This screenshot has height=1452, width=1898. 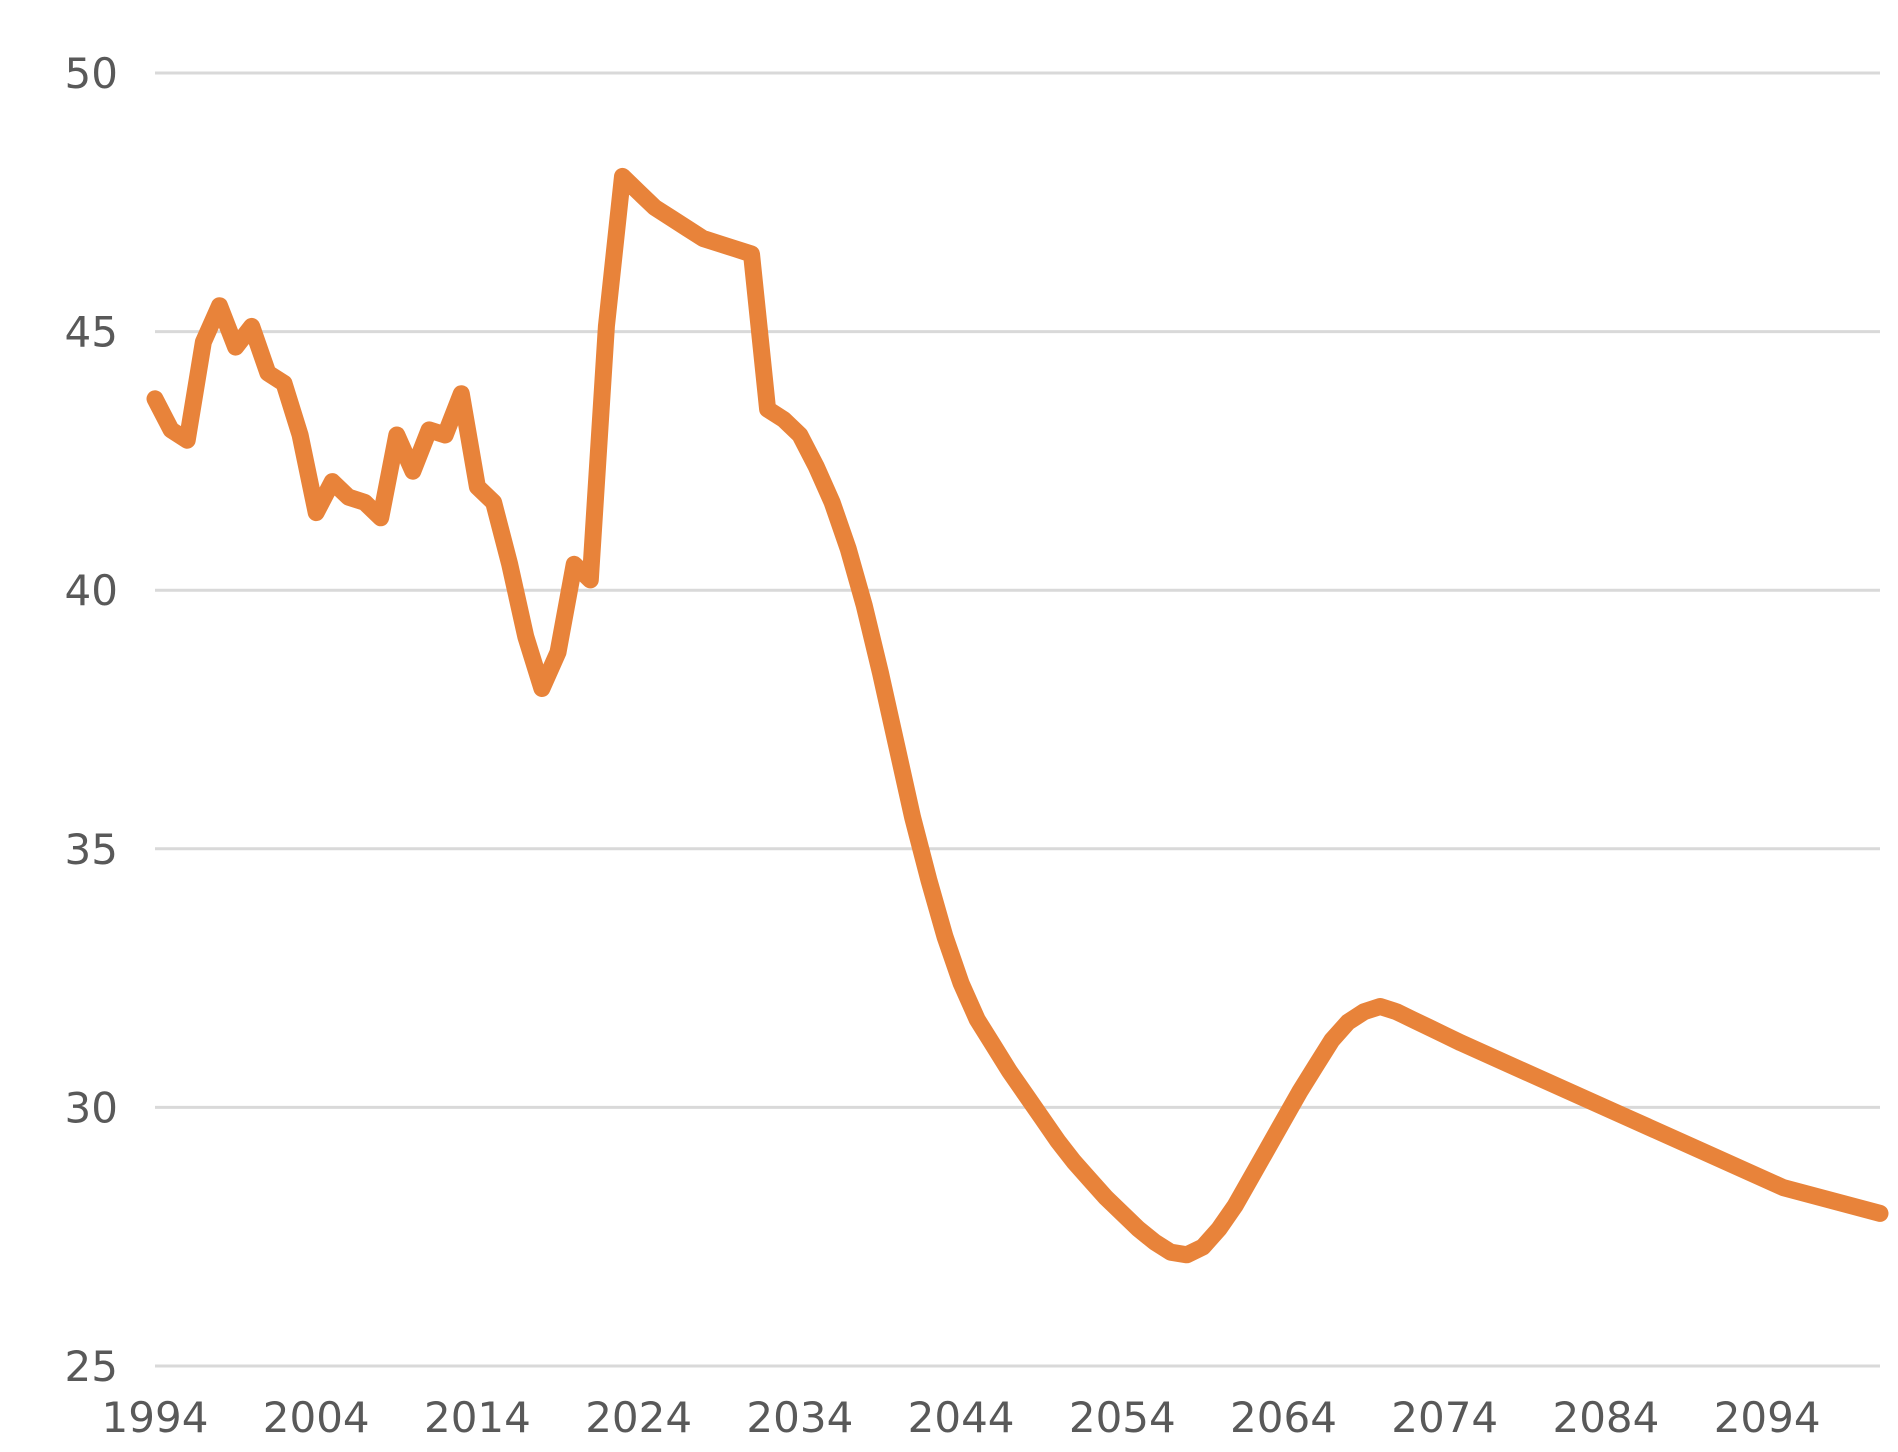 I want to click on x-tick-label: 2074, so click(x=1444, y=1417).